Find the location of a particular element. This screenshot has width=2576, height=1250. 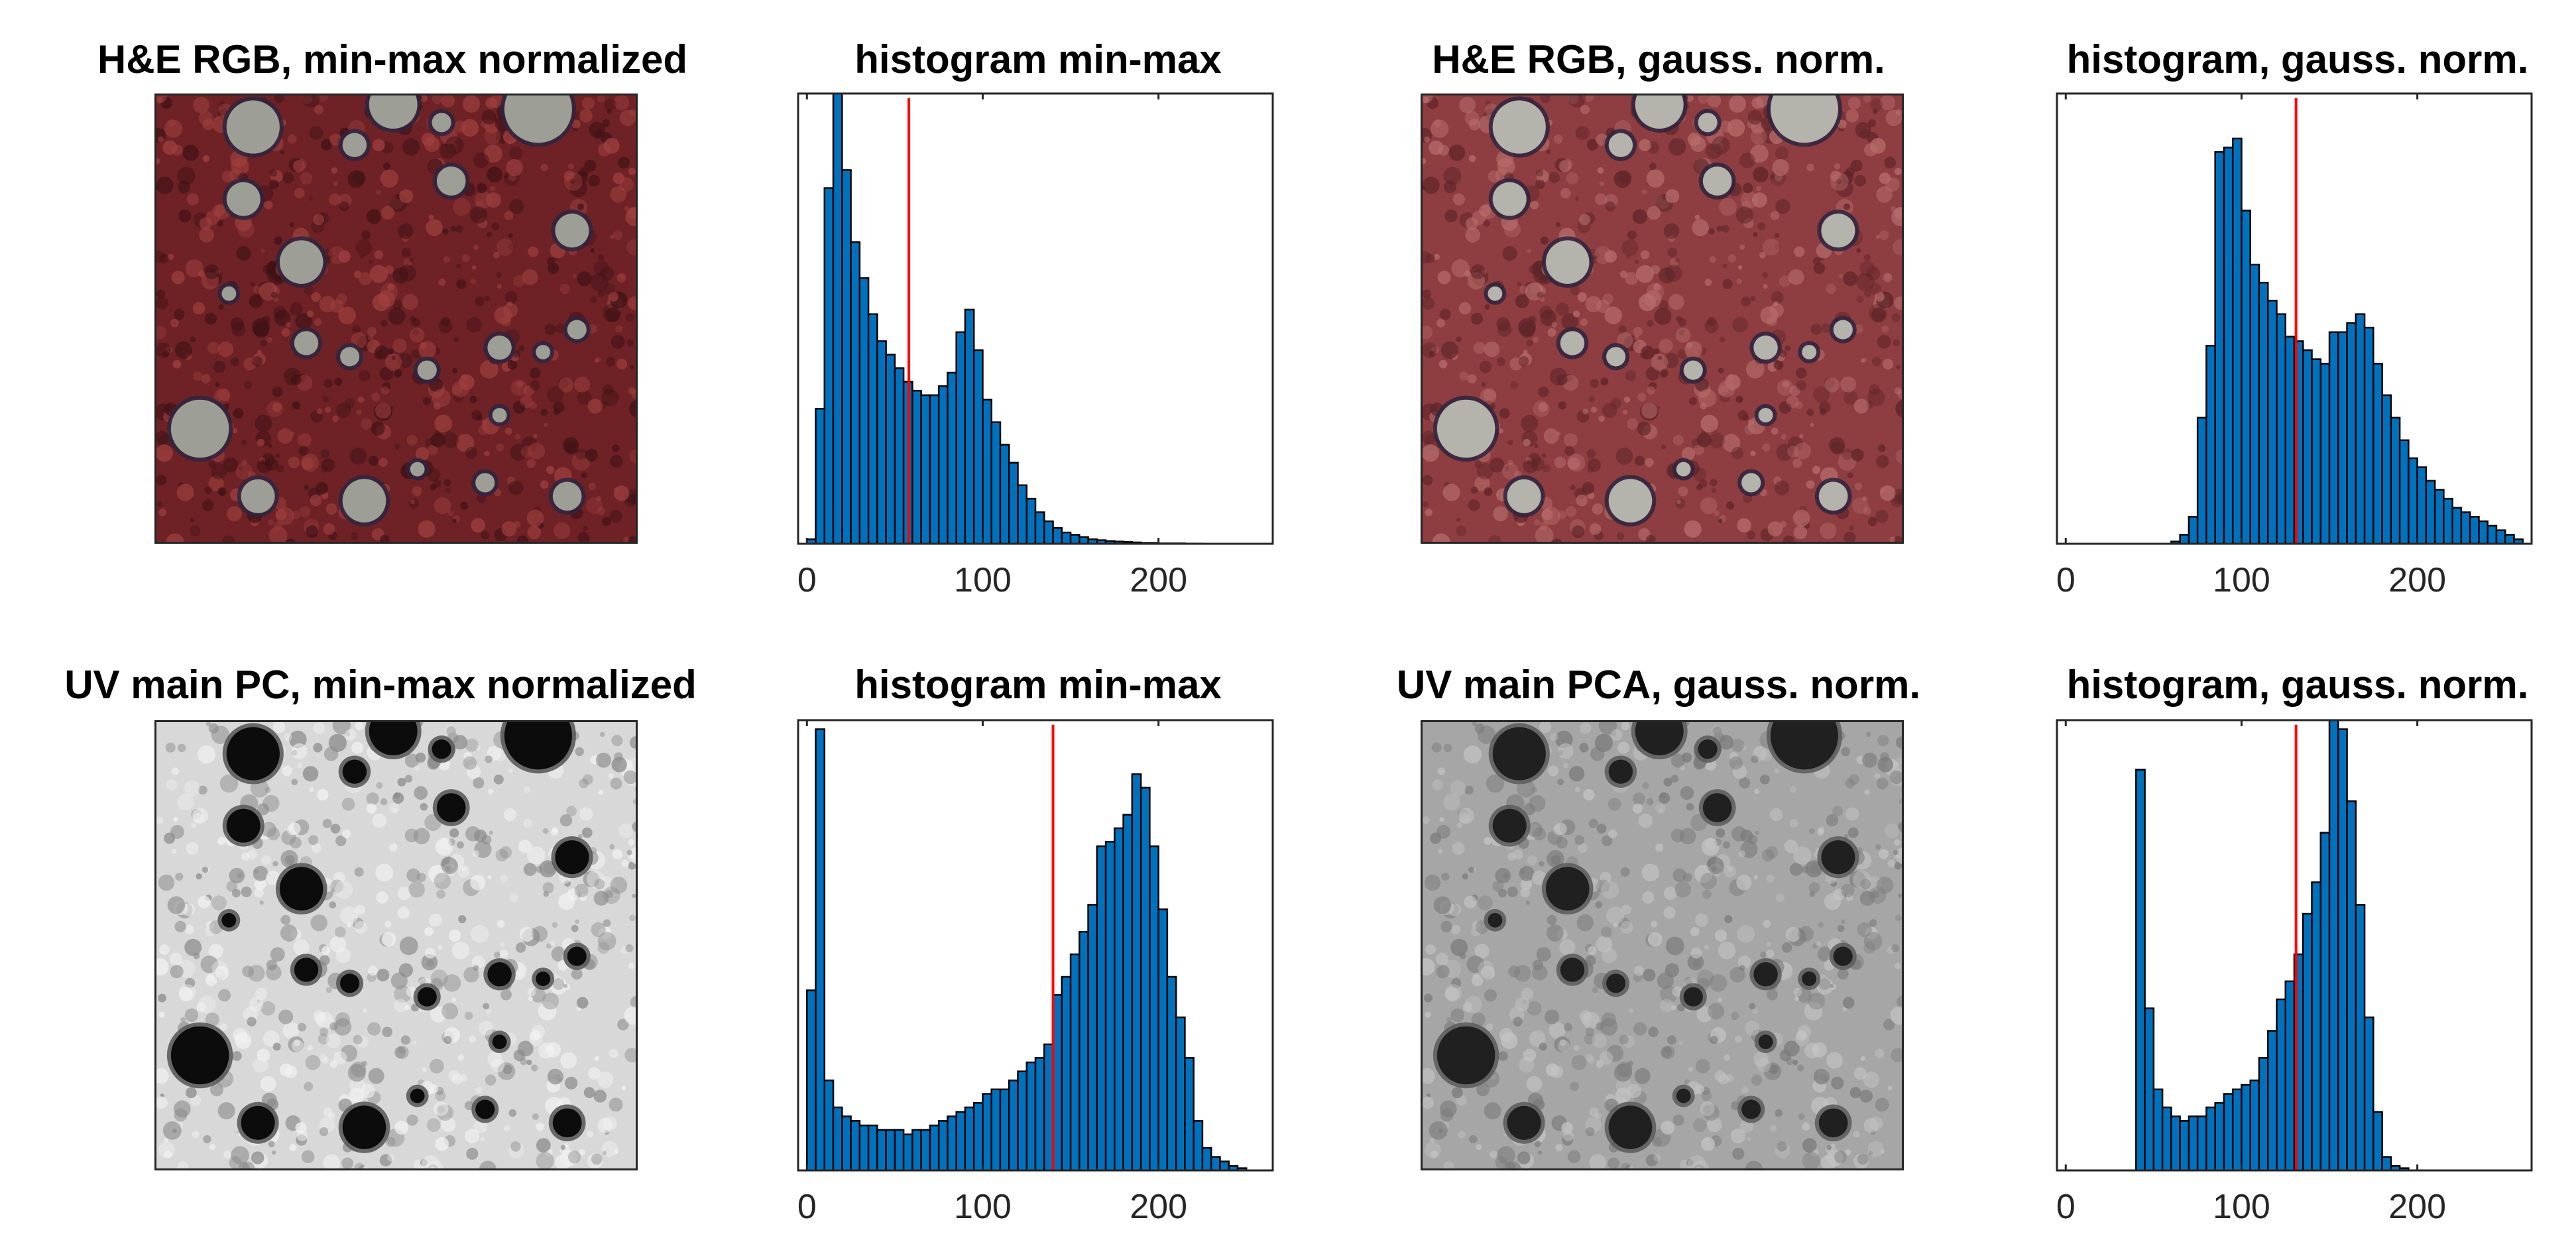

panel-title: H&E RGB, gauss. norm. is located at coordinates (1658, 59).